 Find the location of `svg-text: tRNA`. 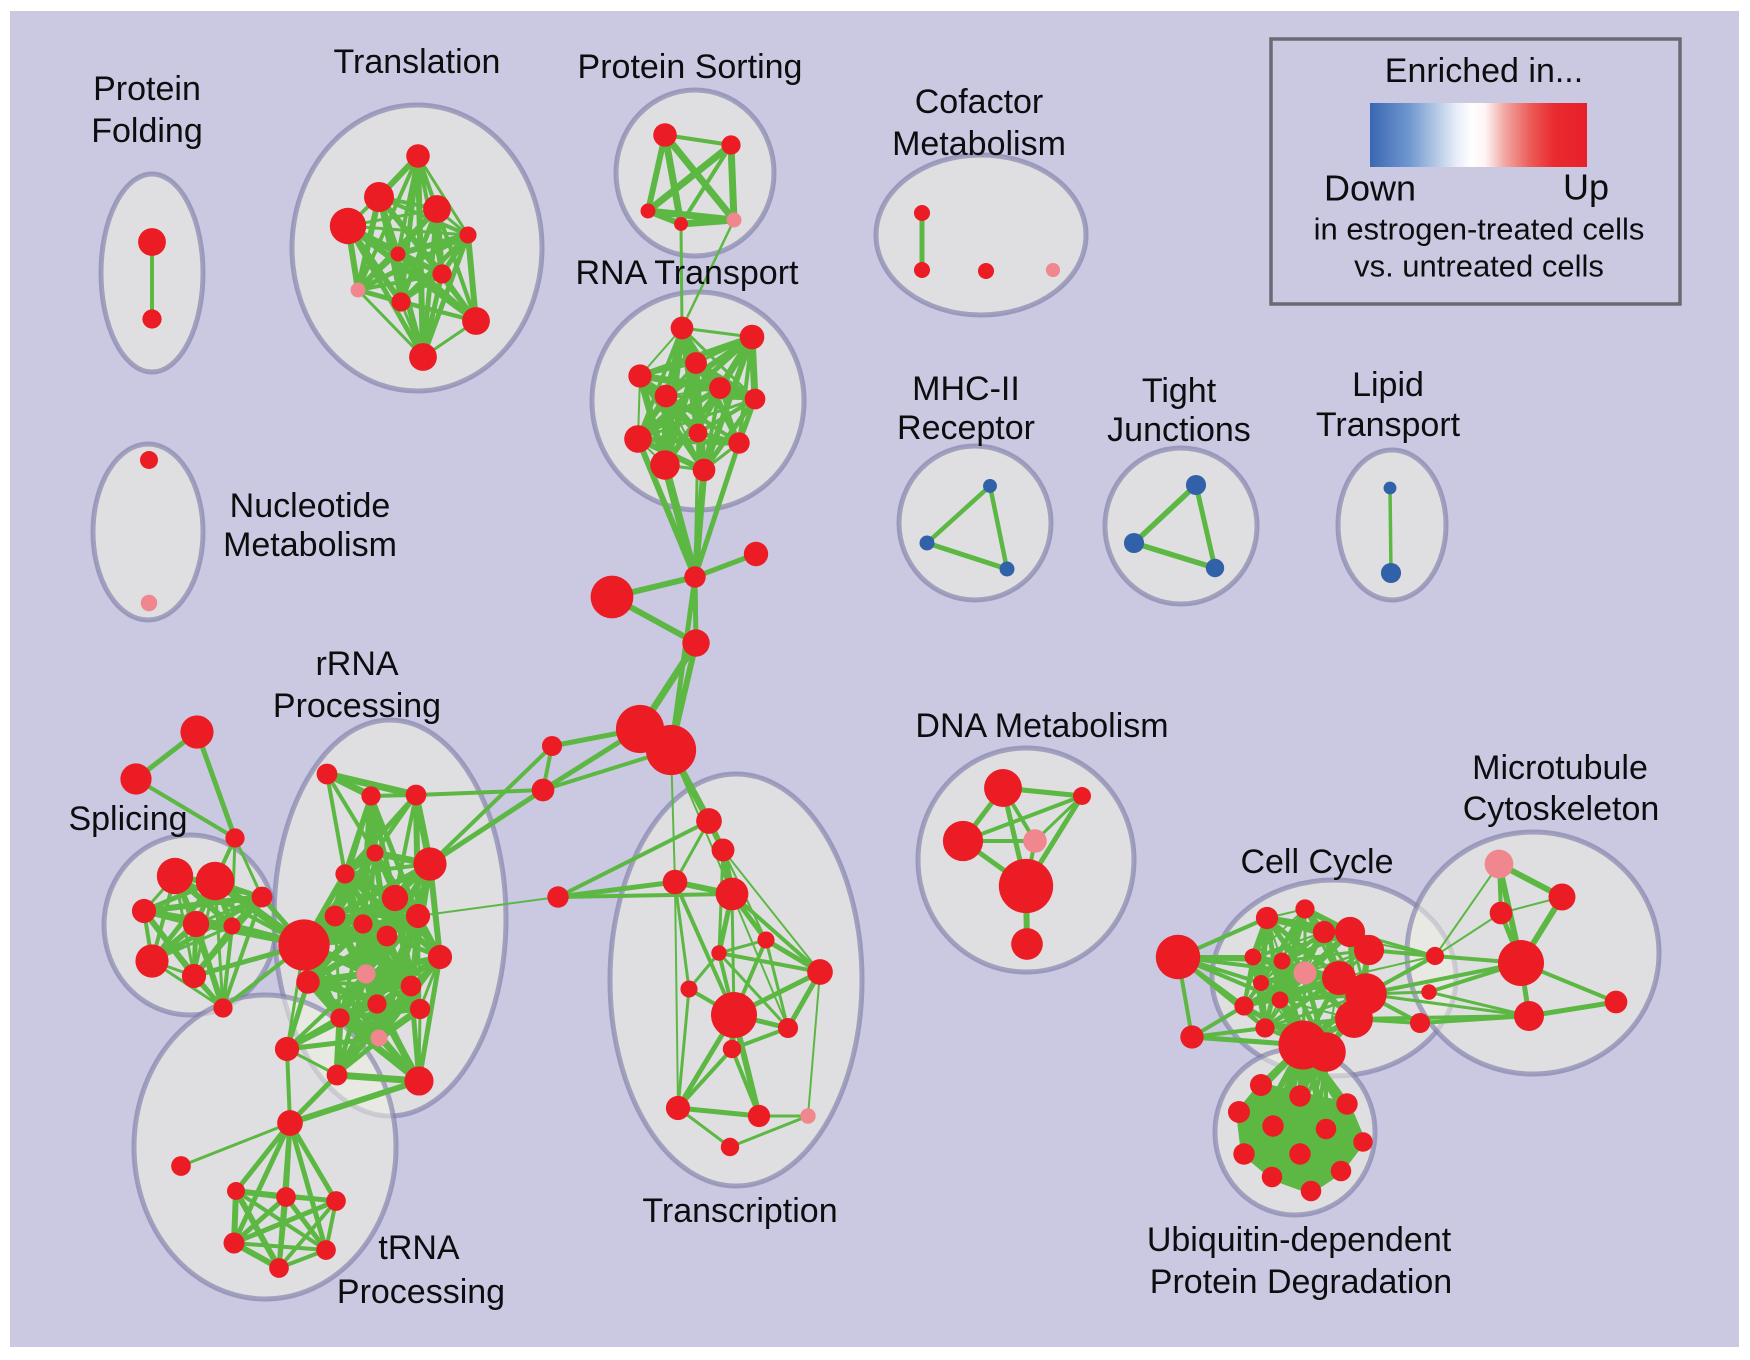

svg-text: tRNA is located at coordinates (419, 1248).